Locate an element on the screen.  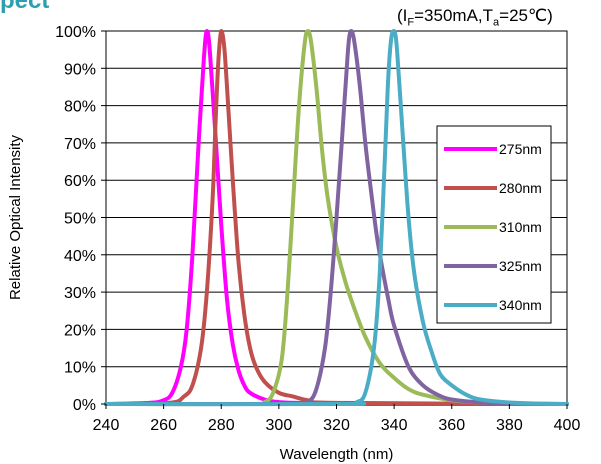
y-tick-label: 100% is located at coordinates (75, 32).